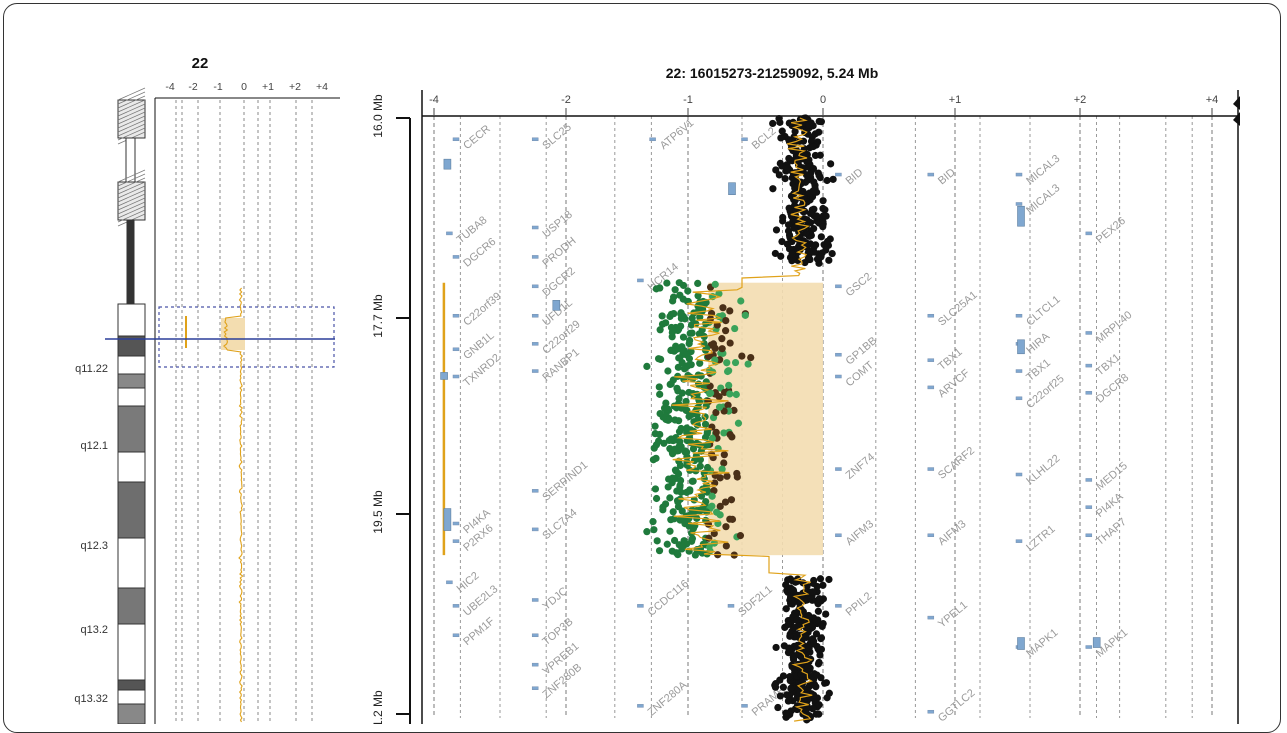 This screenshot has width=1287, height=733. I want to click on gene-label: HIC2, so click(468, 582).